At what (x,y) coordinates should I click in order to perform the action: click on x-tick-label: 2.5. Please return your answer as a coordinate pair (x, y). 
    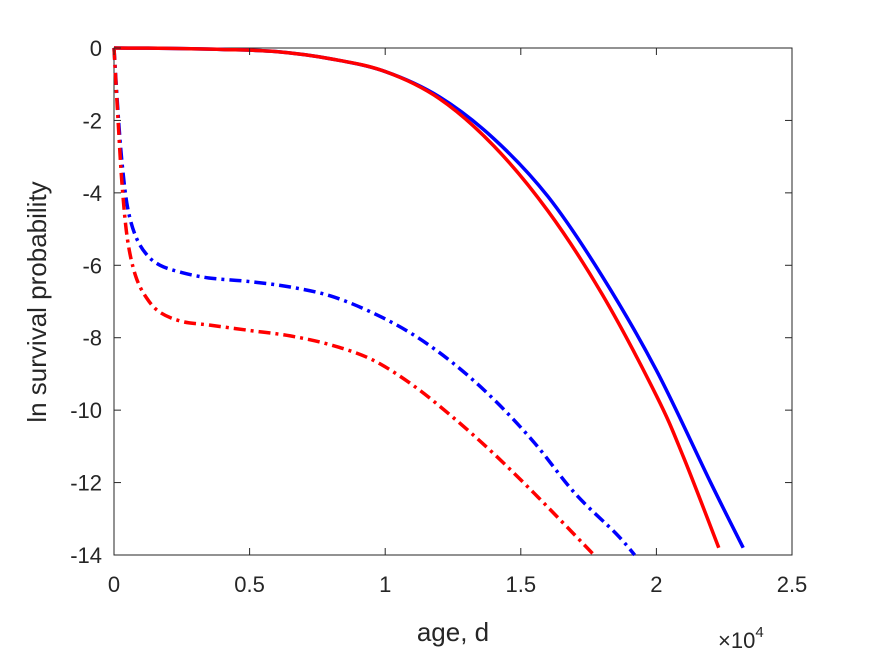
    Looking at the image, I should click on (792, 584).